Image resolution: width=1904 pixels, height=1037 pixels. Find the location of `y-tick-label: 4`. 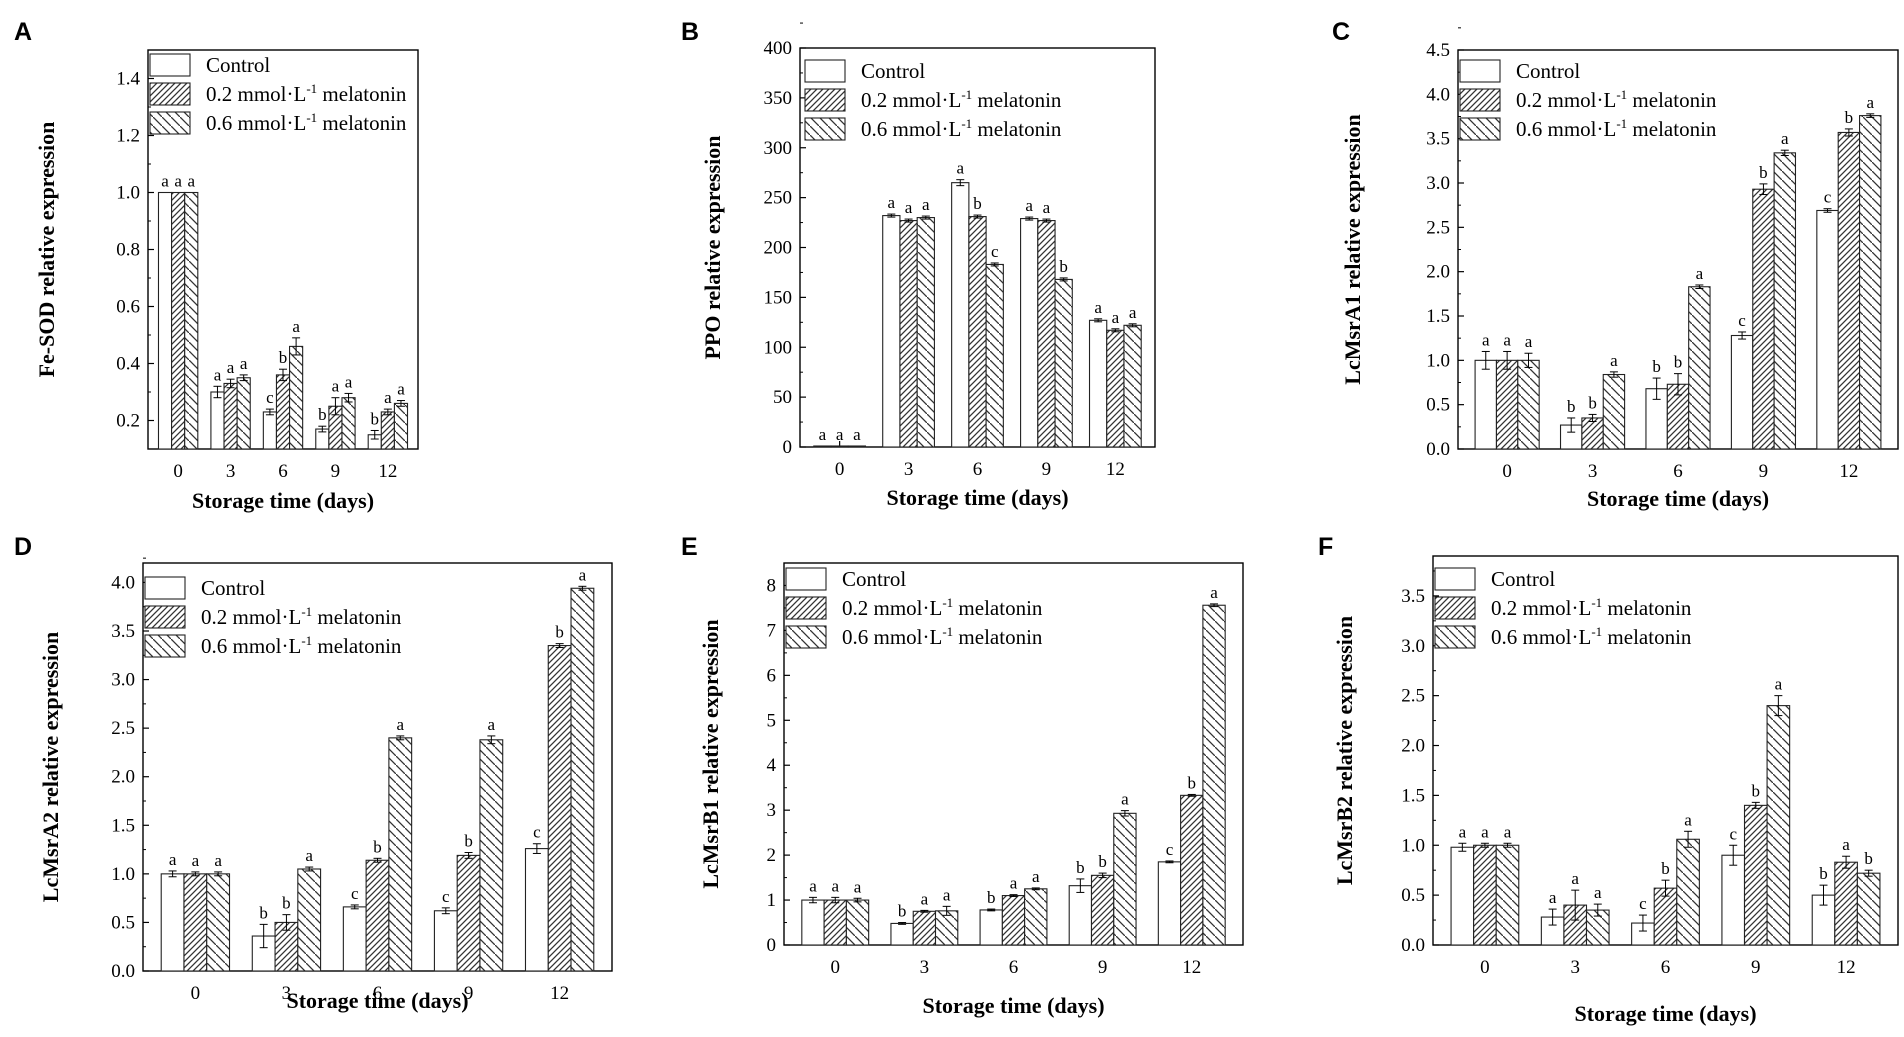

y-tick-label: 4 is located at coordinates (772, 765).